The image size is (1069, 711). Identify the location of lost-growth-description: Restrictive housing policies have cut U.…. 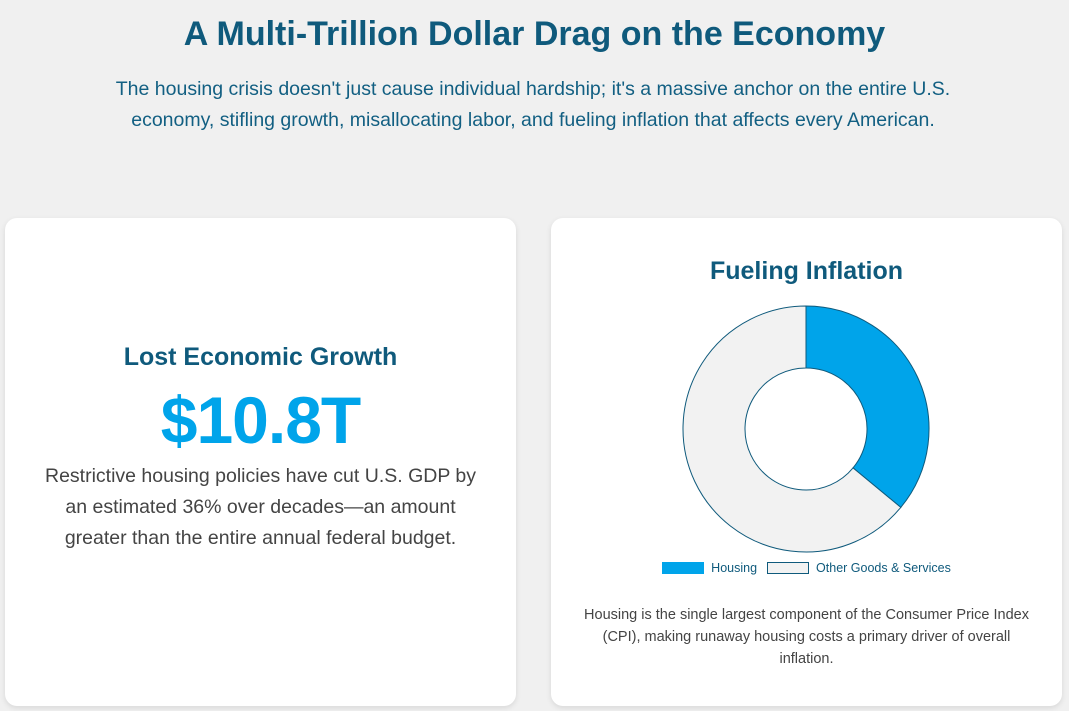
(260, 507).